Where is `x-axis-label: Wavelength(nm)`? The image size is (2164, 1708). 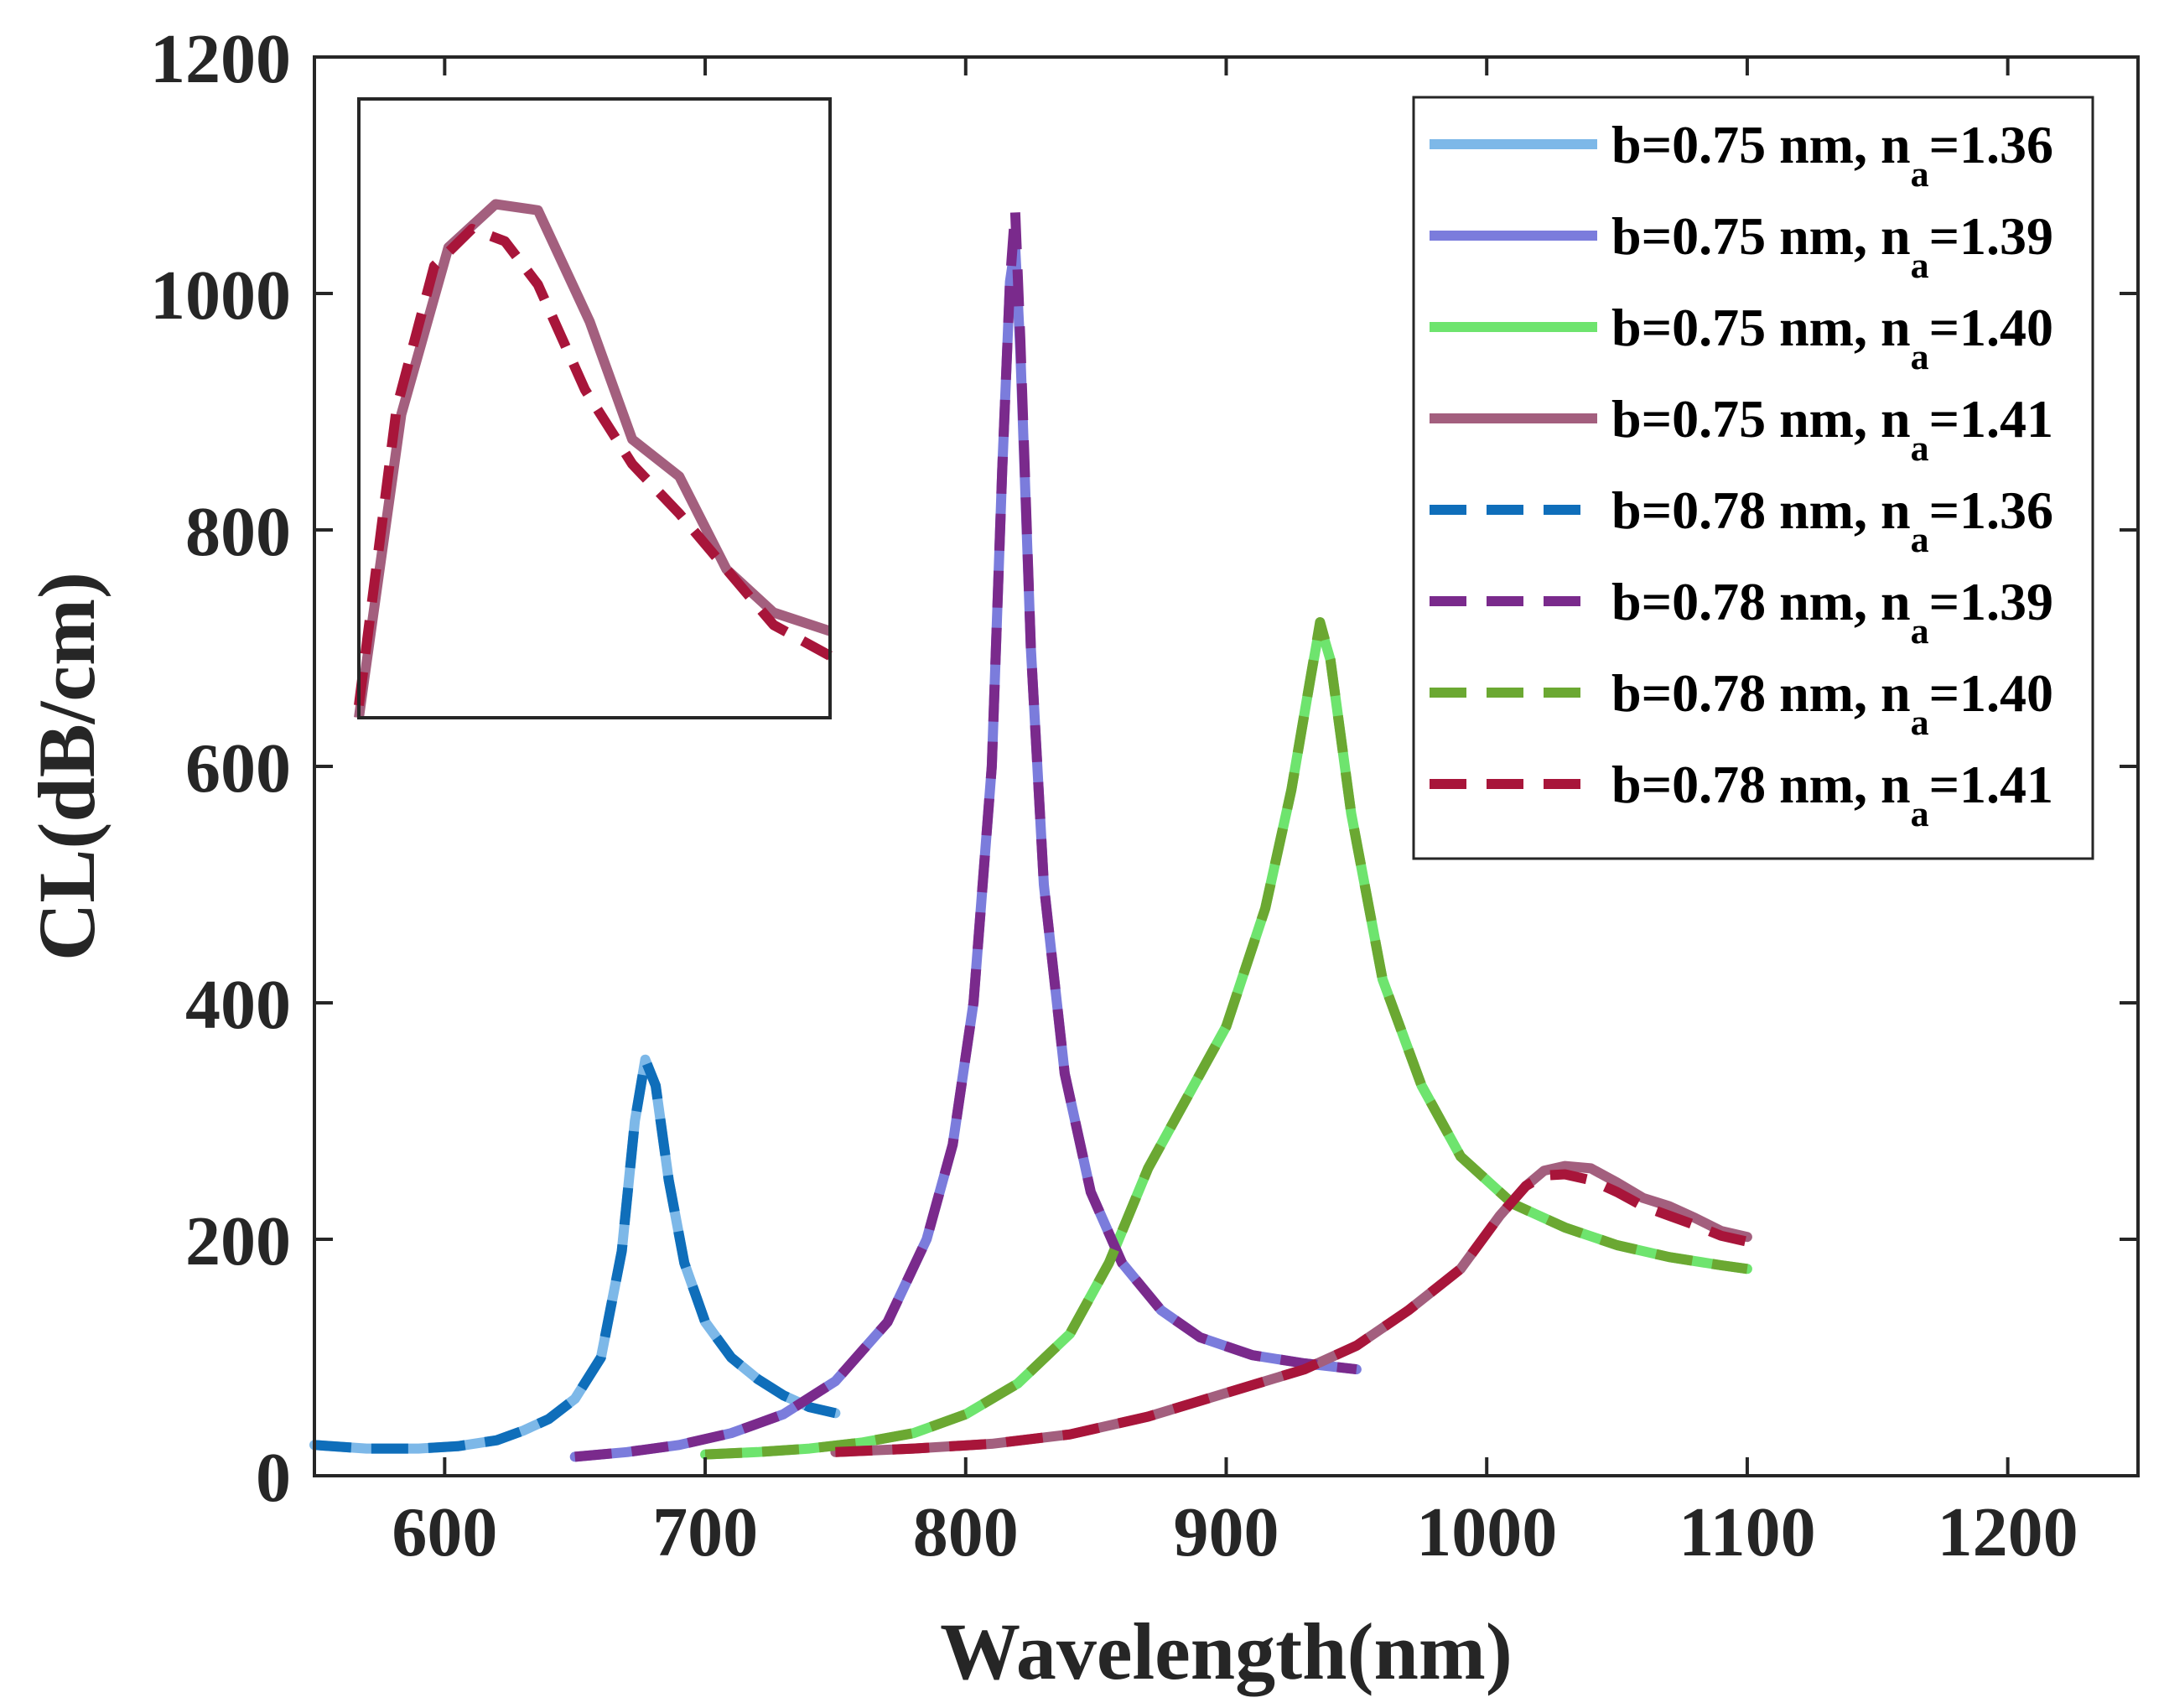 x-axis-label: Wavelength(nm) is located at coordinates (1226, 1652).